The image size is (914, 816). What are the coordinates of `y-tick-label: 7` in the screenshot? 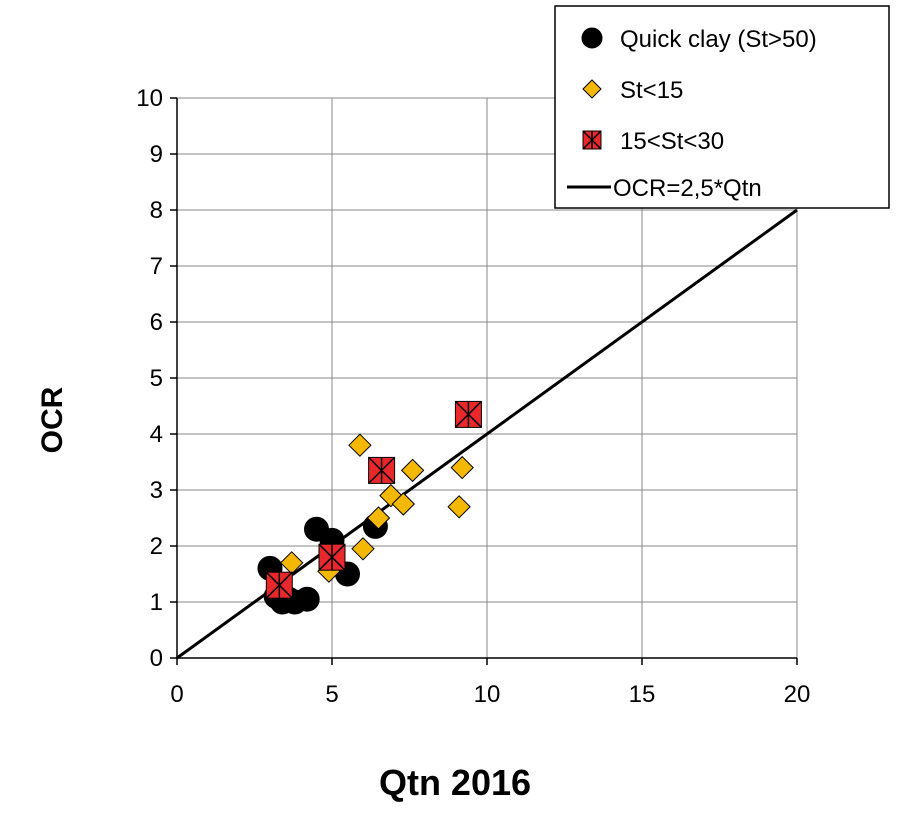 It's located at (156, 266).